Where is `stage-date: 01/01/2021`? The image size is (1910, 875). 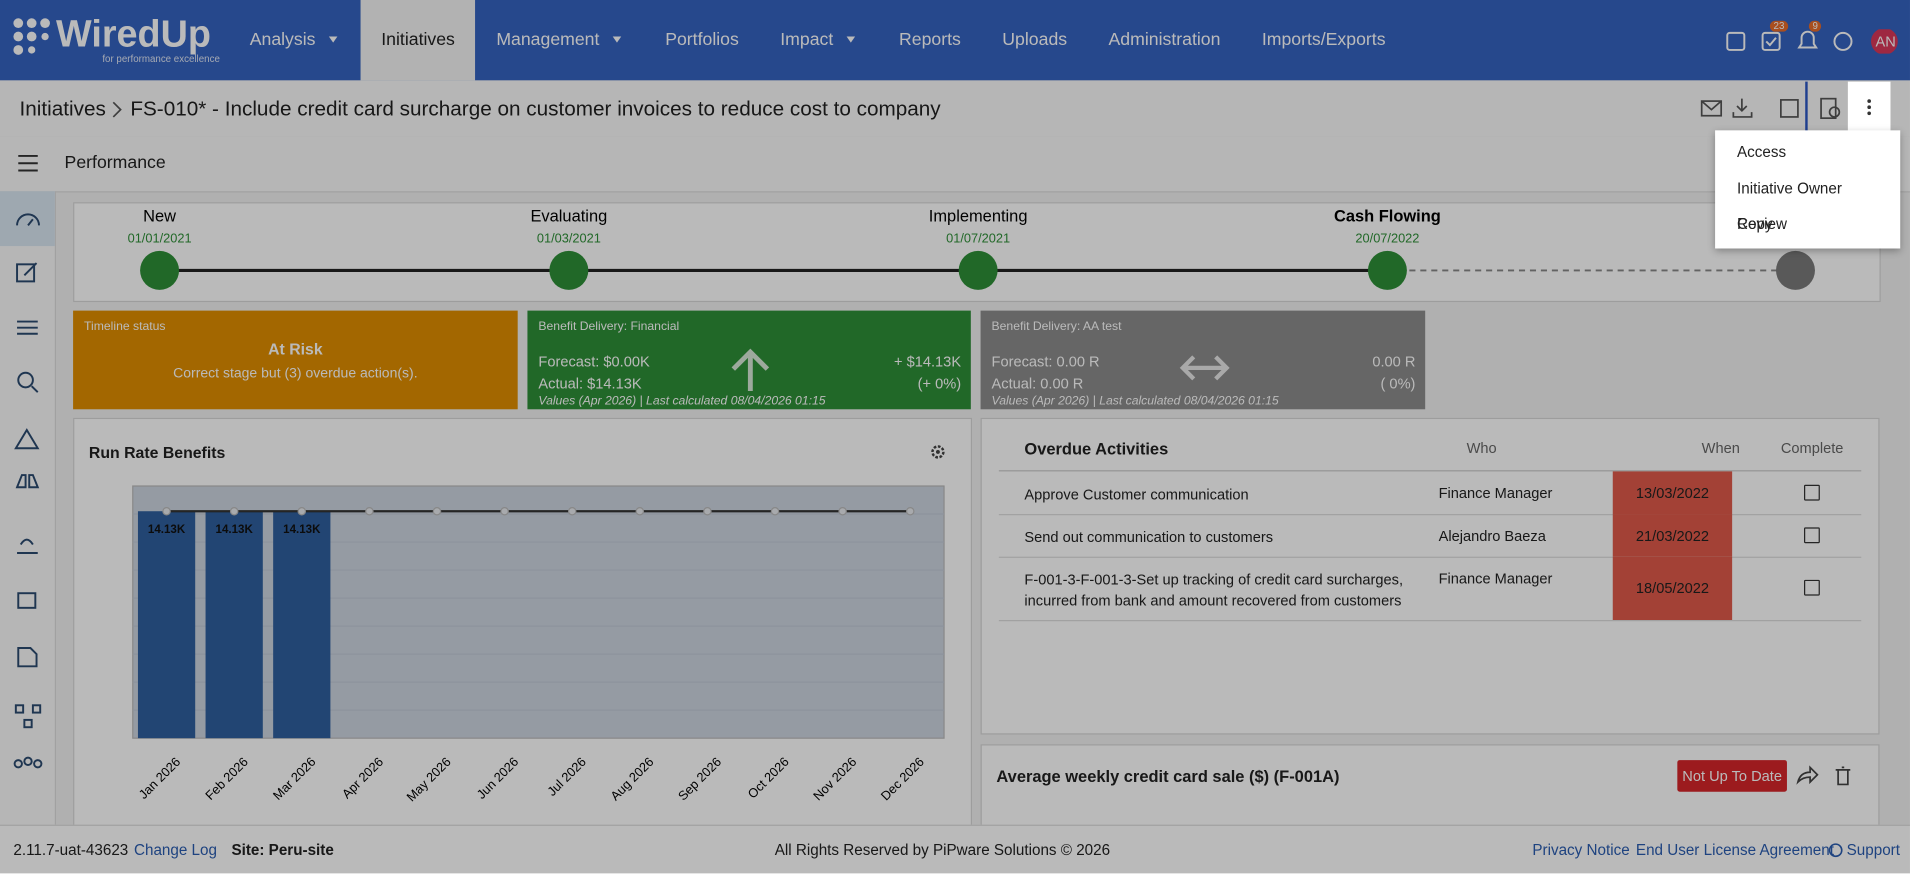
stage-date: 01/01/2021 is located at coordinates (160, 237).